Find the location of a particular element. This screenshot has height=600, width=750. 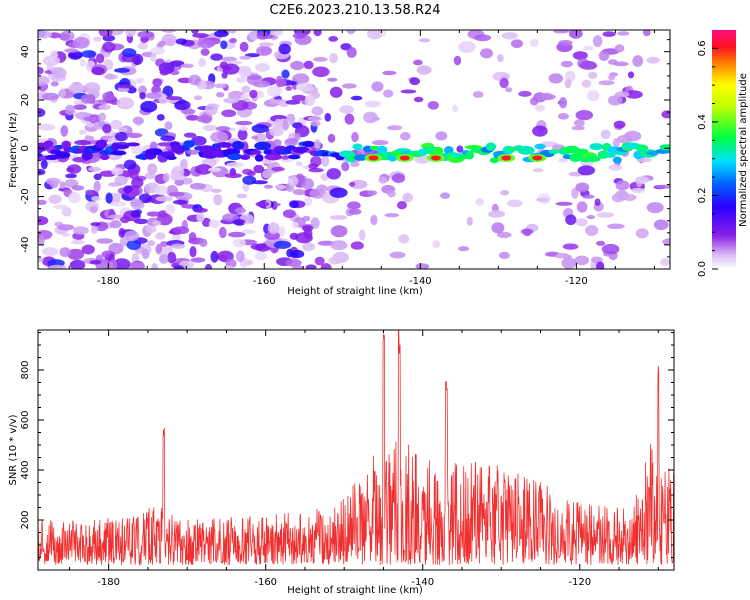

spectrogram-y-tick-label: 0 is located at coordinates (25, 148).